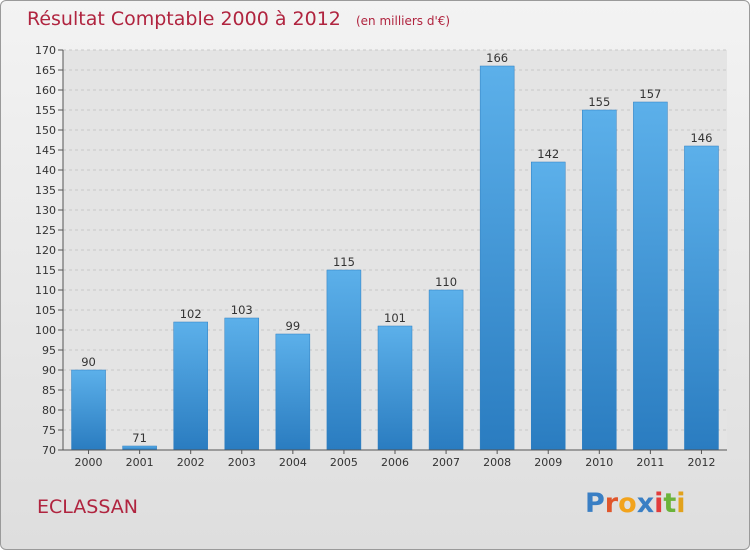 This screenshot has height=550, width=750. Describe the element at coordinates (191, 462) in the screenshot. I see `x-tick-label: 2002` at that location.